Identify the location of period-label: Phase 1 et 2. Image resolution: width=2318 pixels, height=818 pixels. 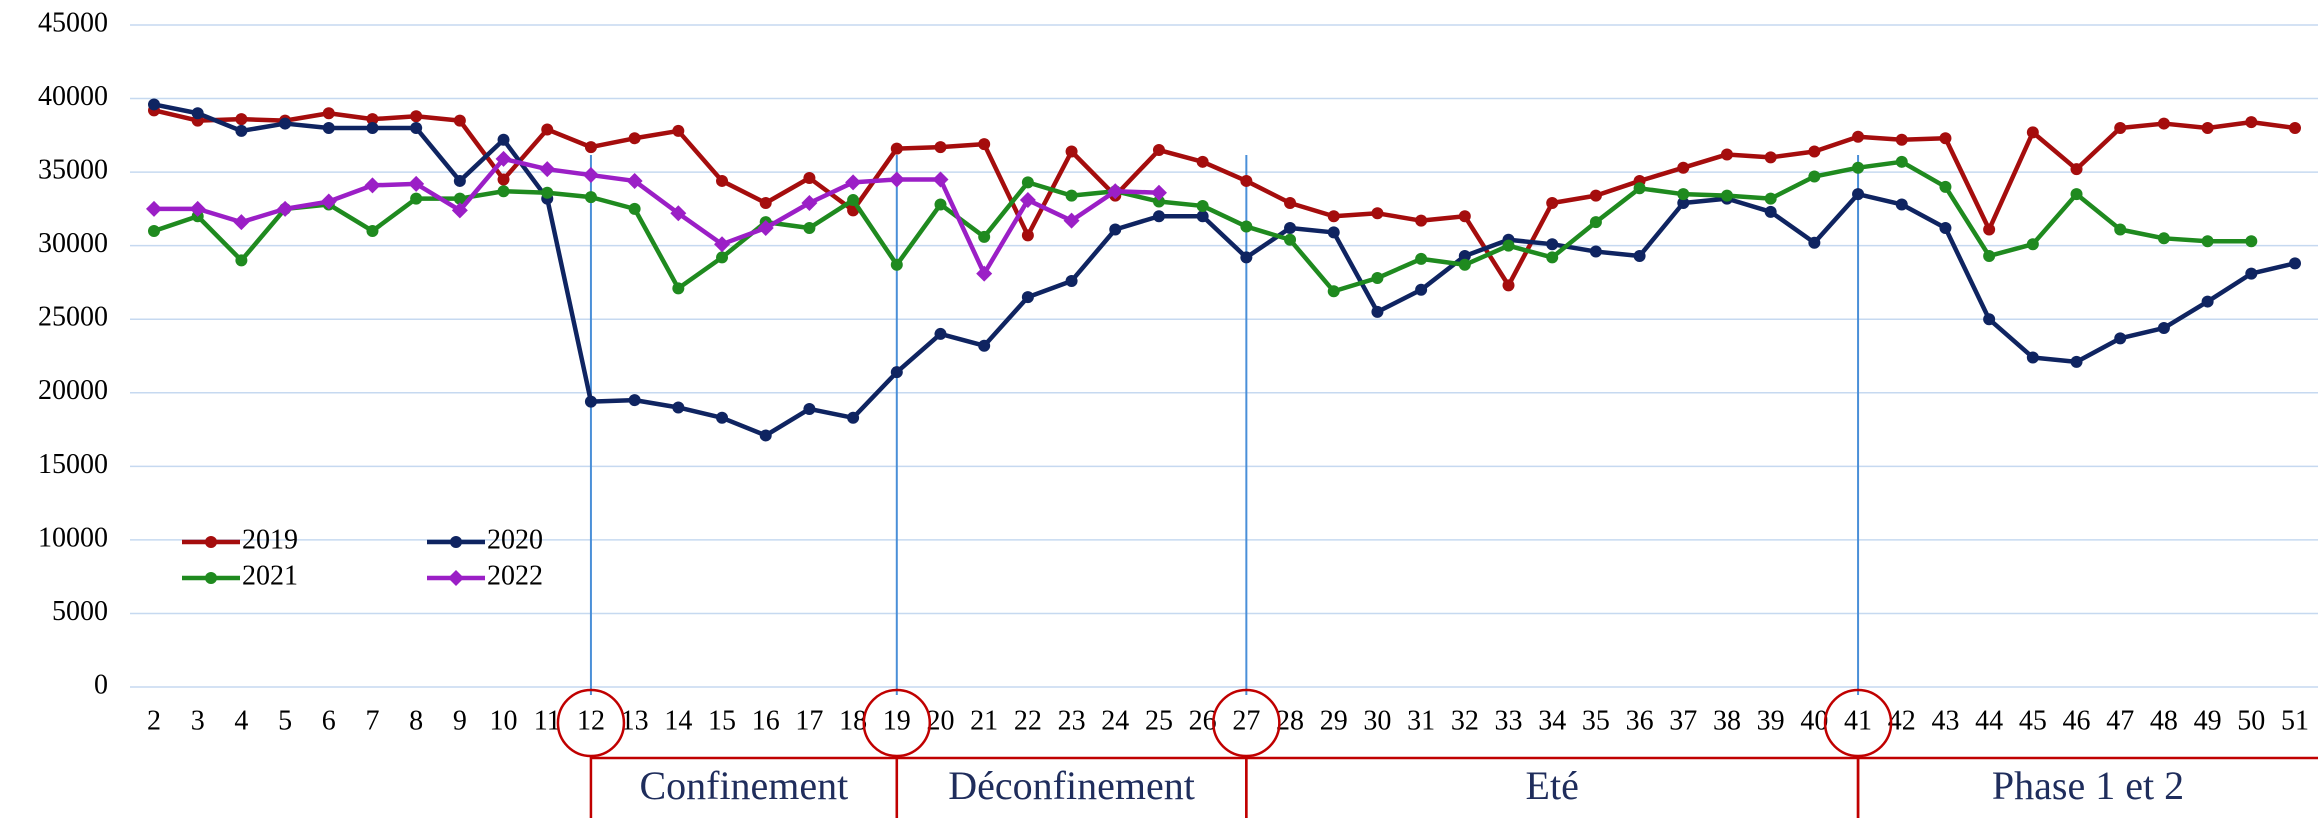
(2088, 785).